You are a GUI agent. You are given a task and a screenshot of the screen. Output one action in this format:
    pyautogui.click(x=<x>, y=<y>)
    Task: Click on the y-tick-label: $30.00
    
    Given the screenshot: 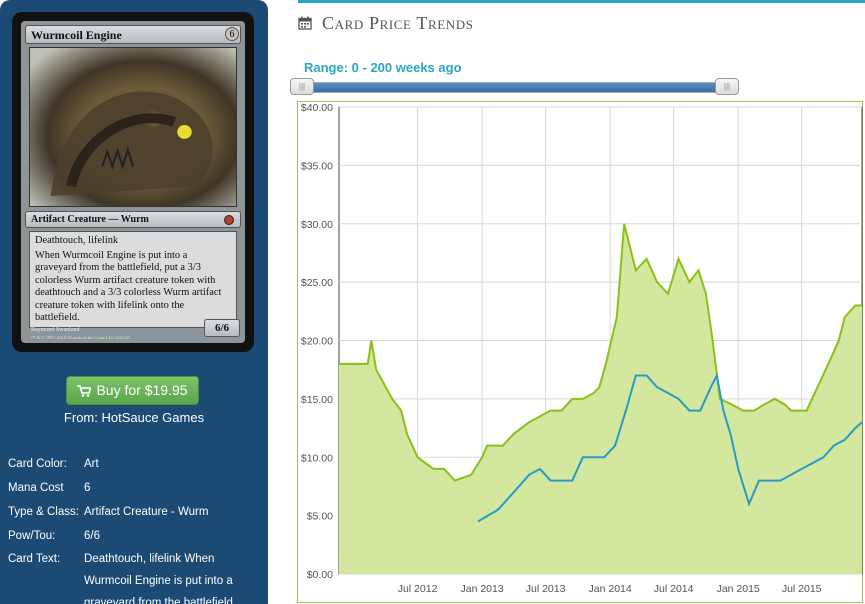 What is the action you would take?
    pyautogui.click(x=317, y=225)
    